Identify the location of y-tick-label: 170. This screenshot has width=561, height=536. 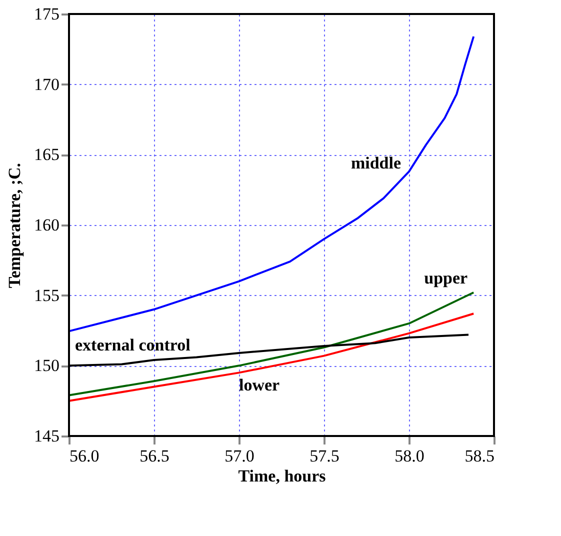
(47, 84).